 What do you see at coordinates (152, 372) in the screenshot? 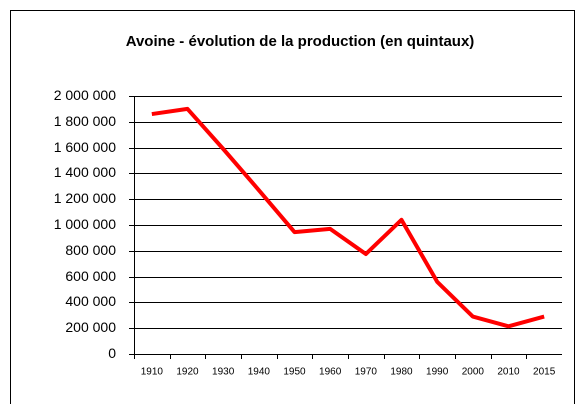
I see `x-tick-label: 1910` at bounding box center [152, 372].